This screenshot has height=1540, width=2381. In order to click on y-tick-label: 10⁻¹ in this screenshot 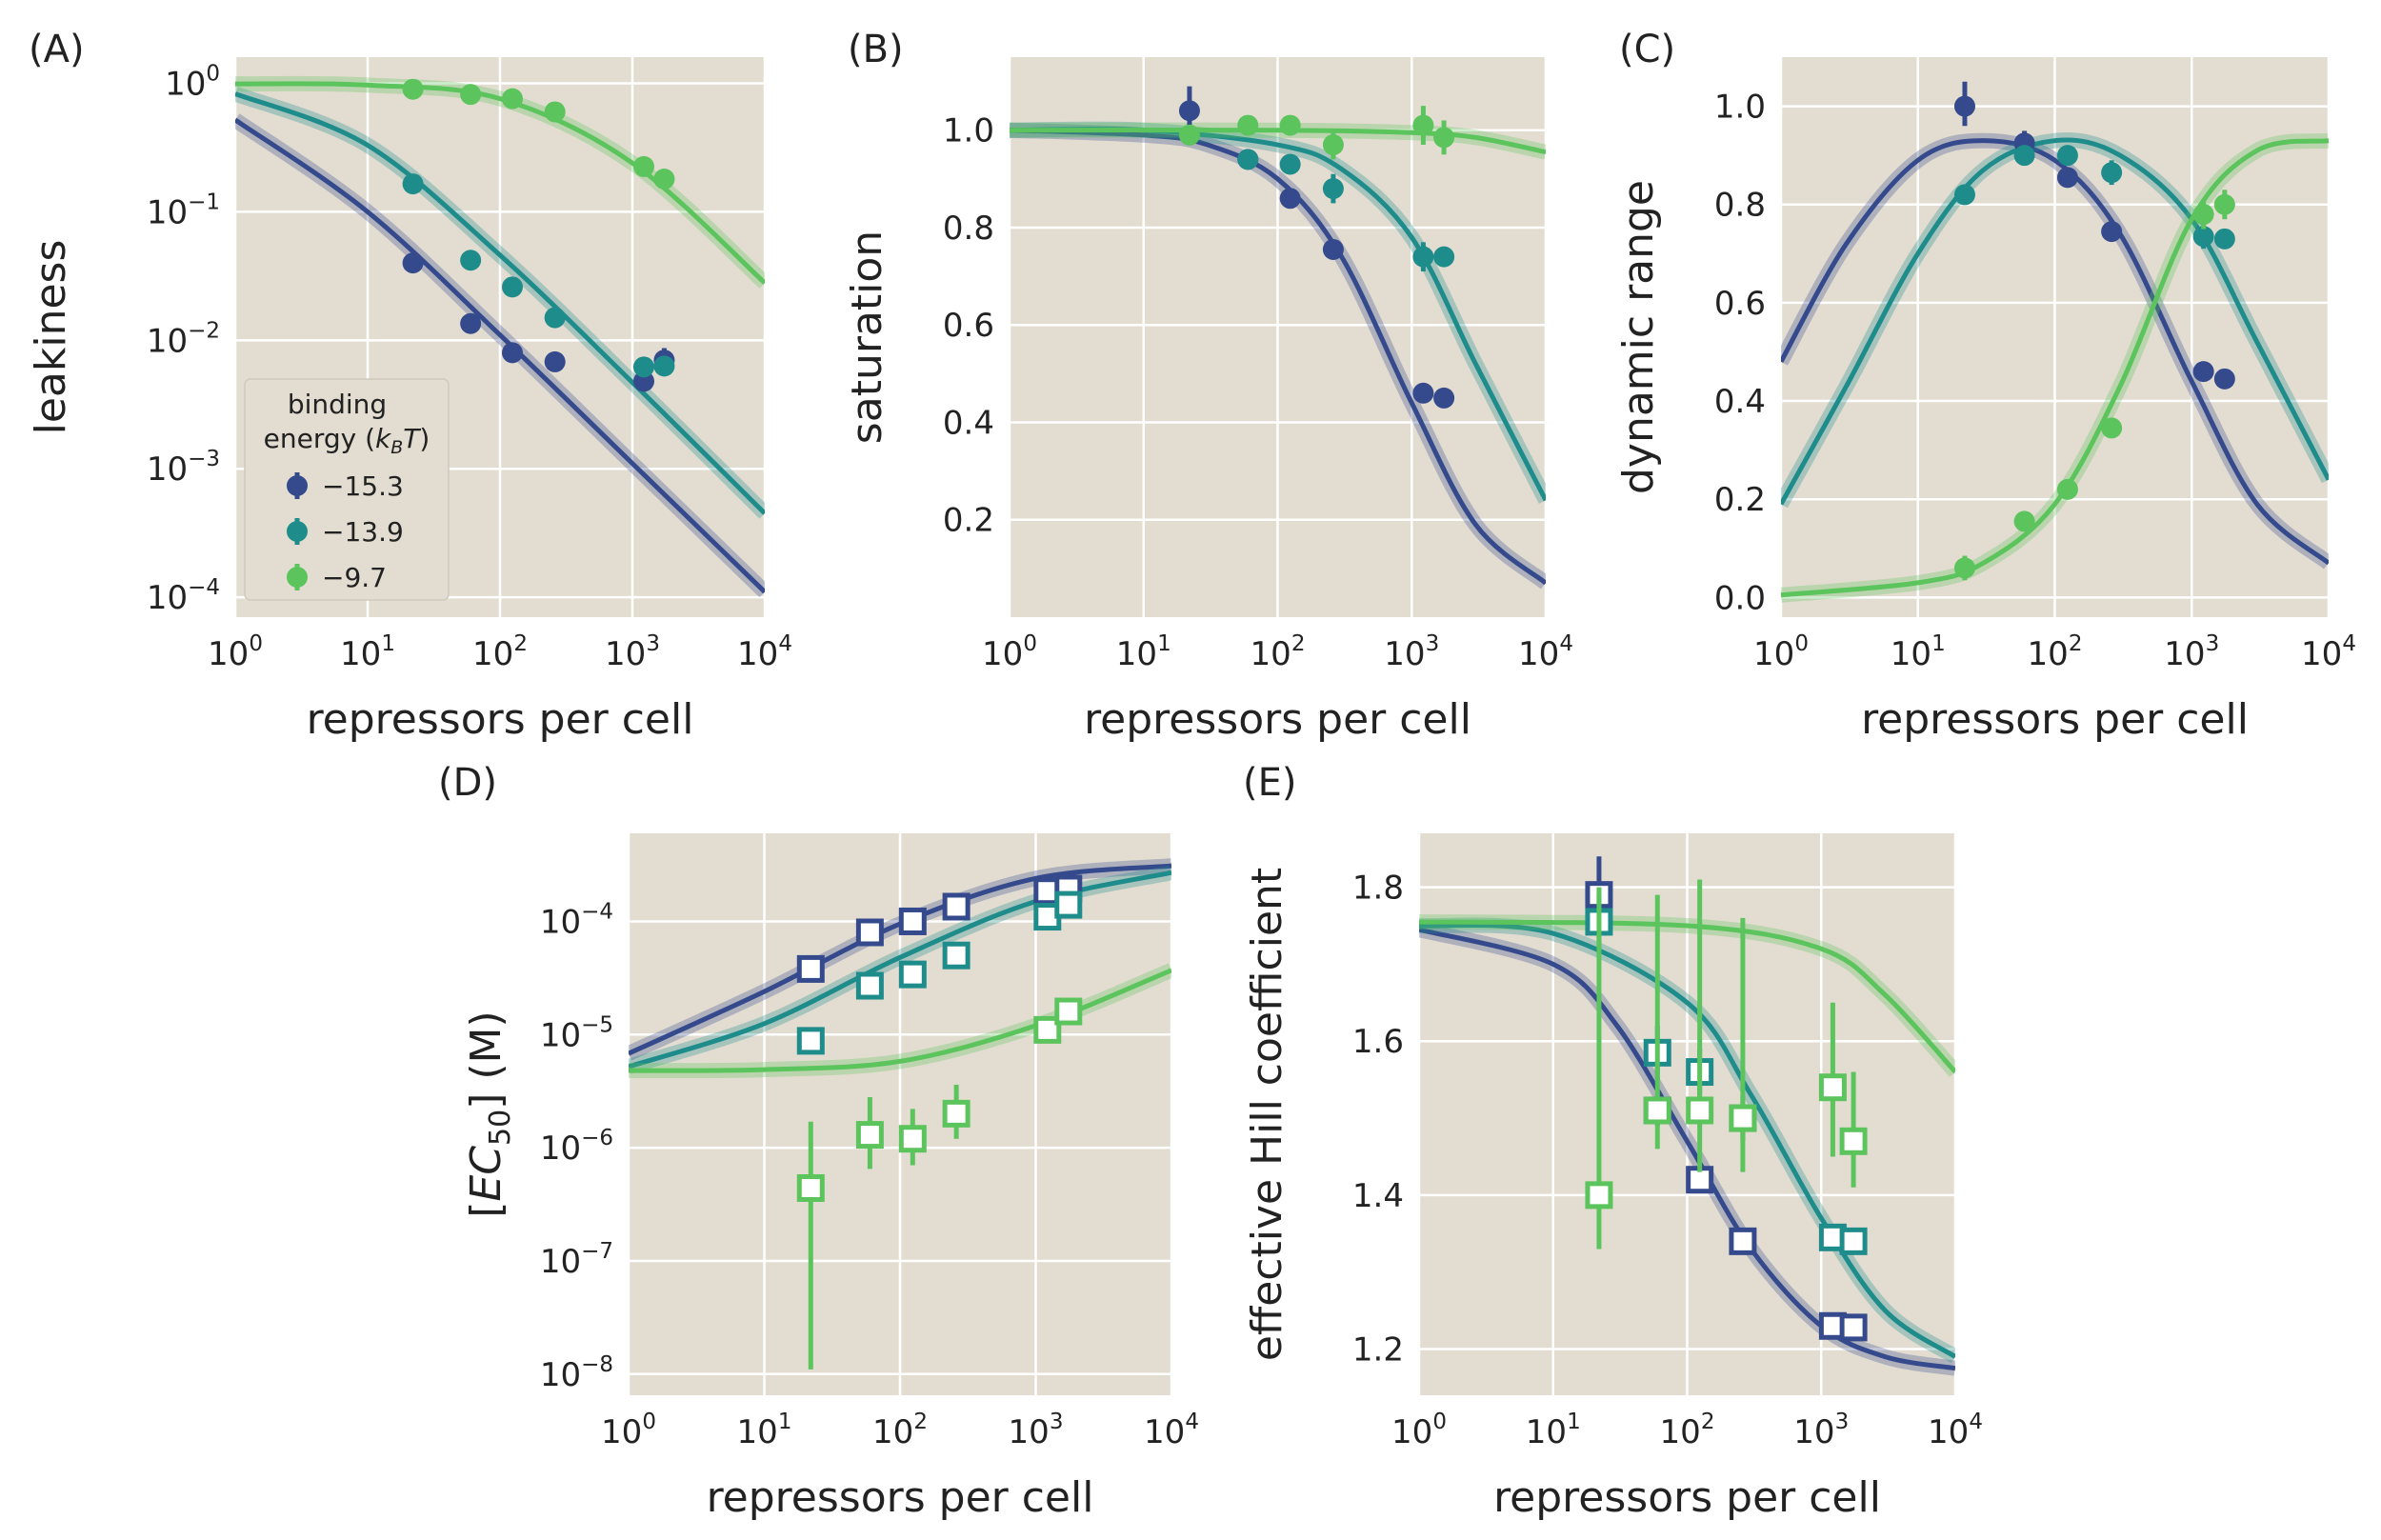, I will do `click(184, 210)`.